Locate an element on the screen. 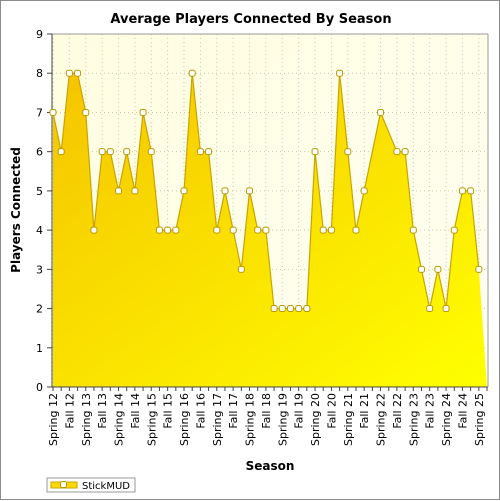 The image size is (500, 501). y-tick-label: 0 is located at coordinates (39, 387).